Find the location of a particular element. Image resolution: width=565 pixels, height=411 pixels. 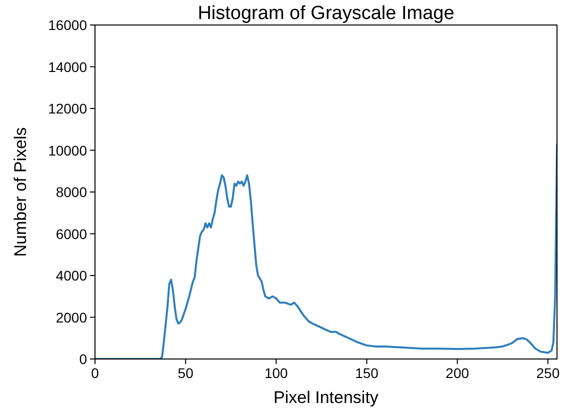

y-tick-label: 0 is located at coordinates (83, 359).